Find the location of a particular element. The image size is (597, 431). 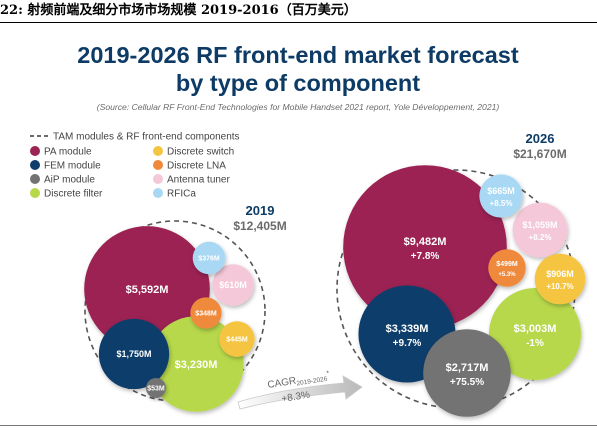

group-2026-heading: 2026 $21,670M is located at coordinates (539, 146).